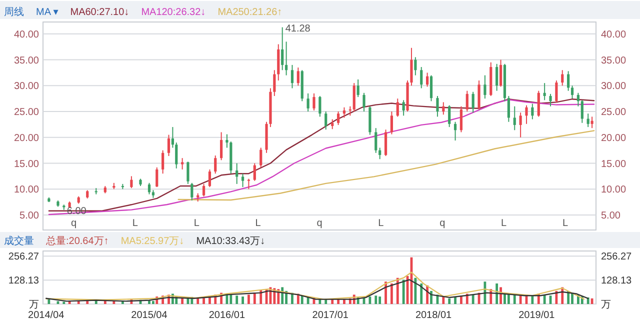 The height and width of the screenshot is (325, 640). Describe the element at coordinates (30, 216) in the screenshot. I see `y-tick-label: 5.00` at that location.